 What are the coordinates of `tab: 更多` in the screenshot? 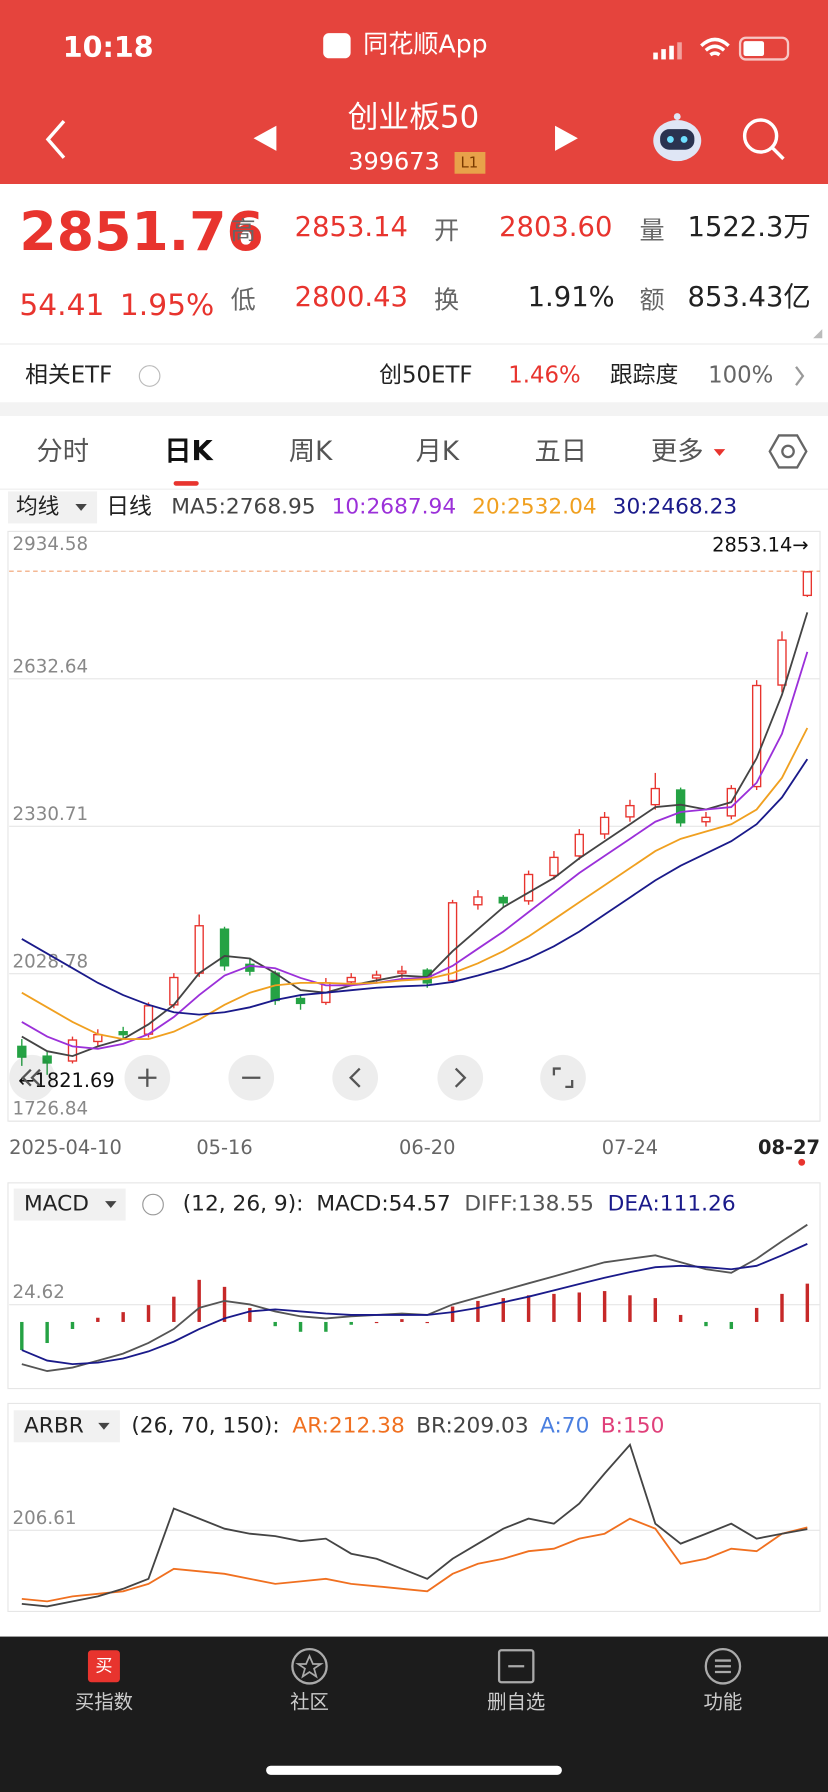 It's located at (677, 452).